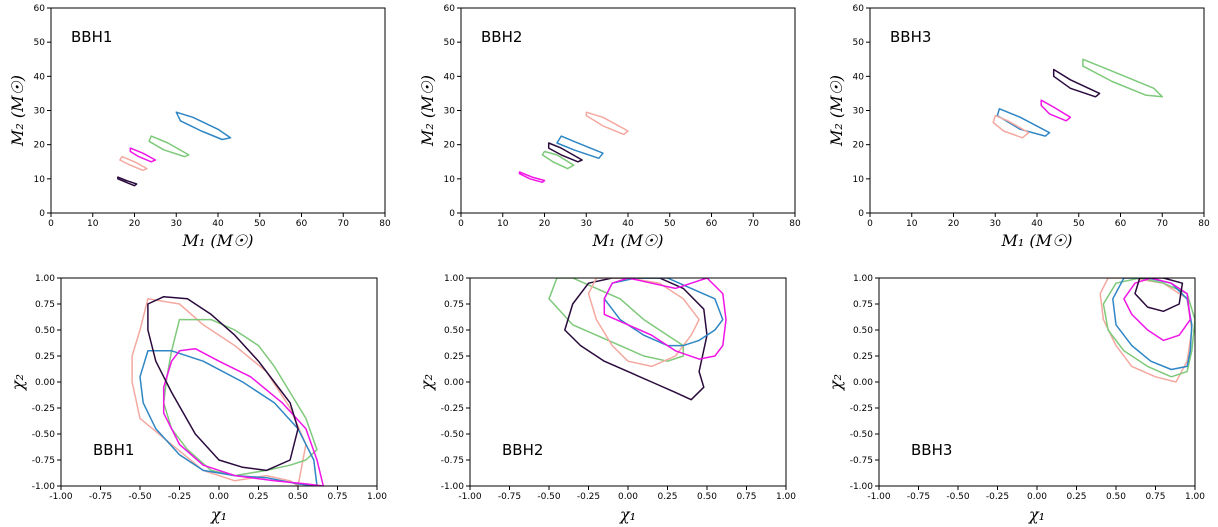  Describe the element at coordinates (746, 497) in the screenshot. I see `x-tick-label: 0.75` at that location.